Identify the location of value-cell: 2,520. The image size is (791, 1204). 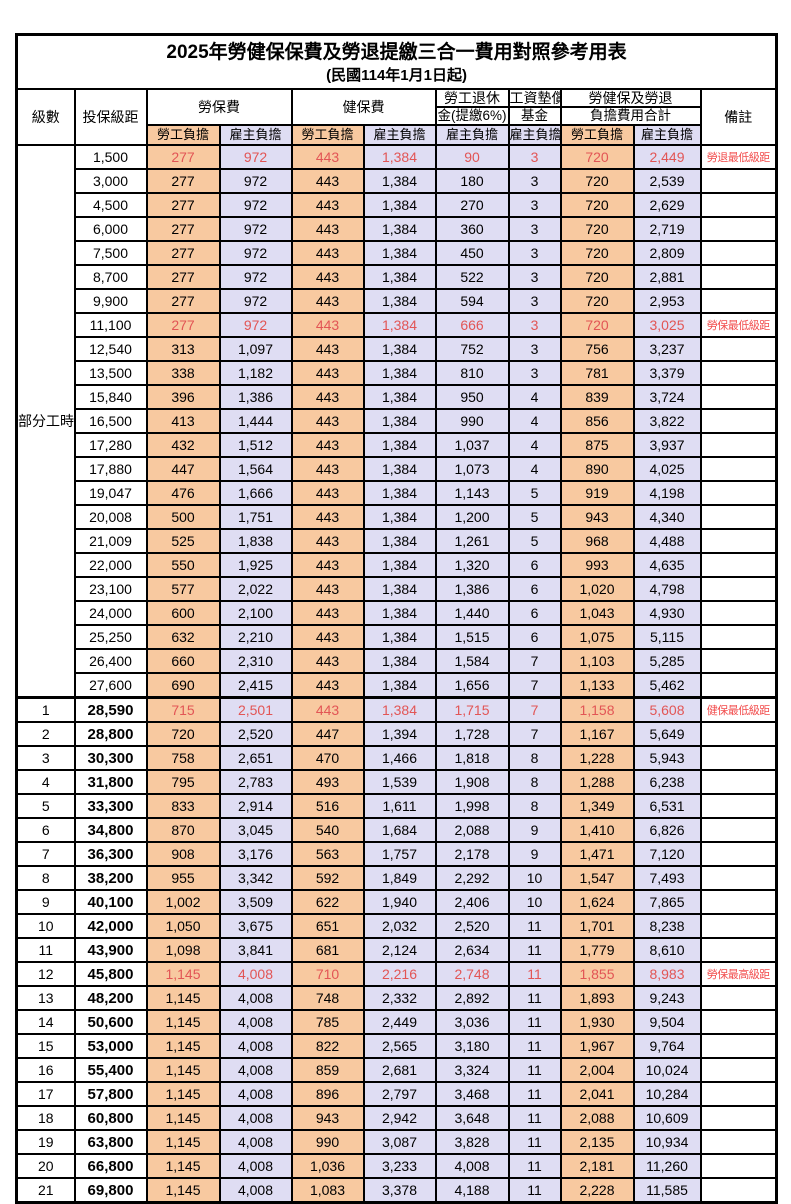
(255, 734).